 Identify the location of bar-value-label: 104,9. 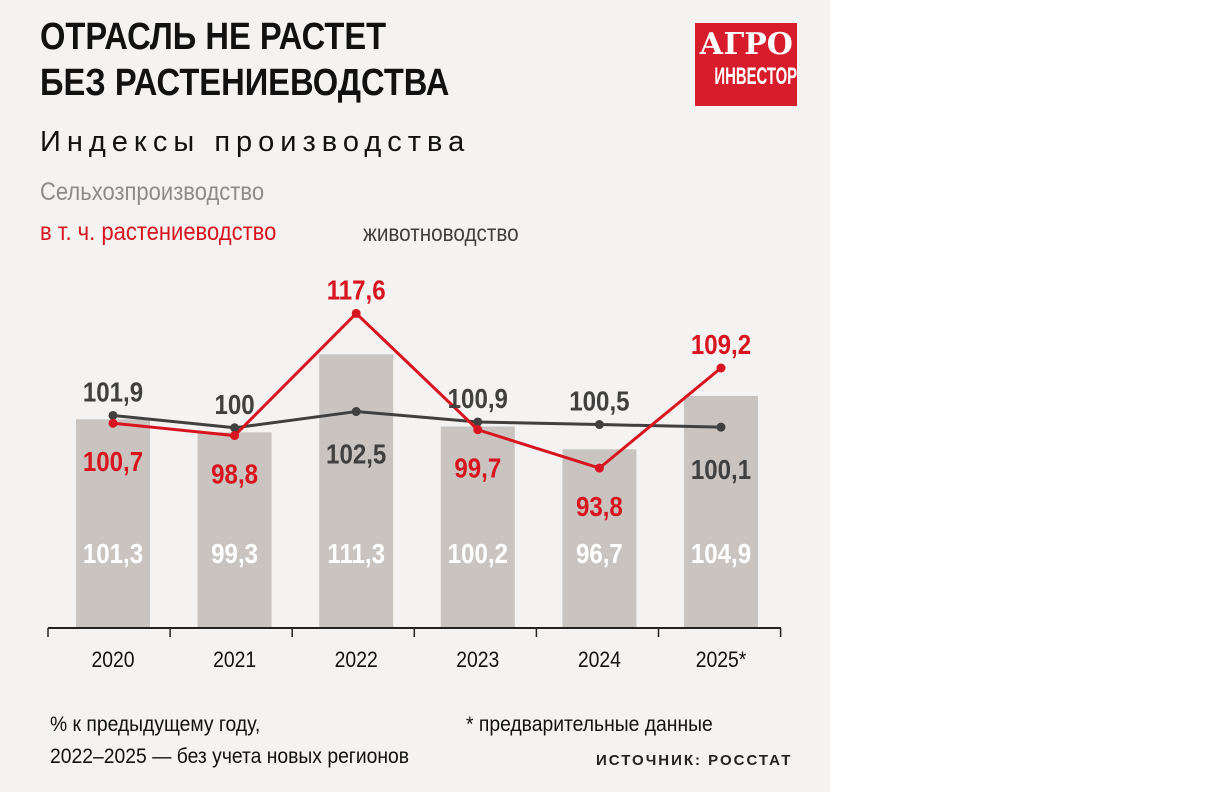
(721, 553).